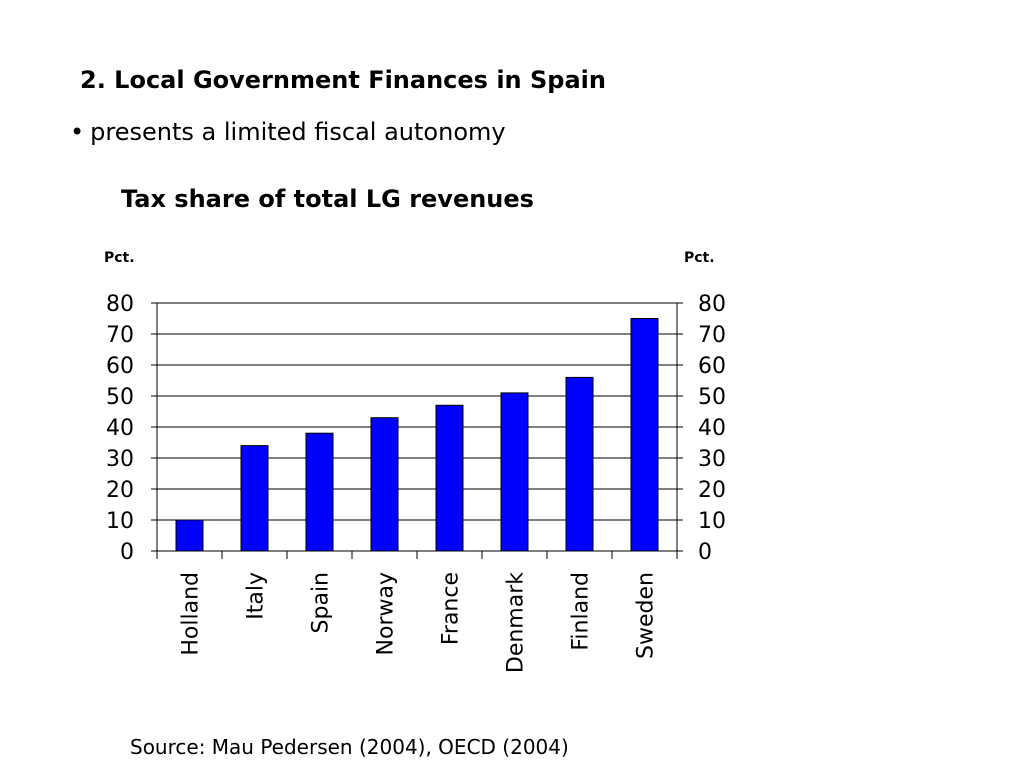 The height and width of the screenshot is (768, 1024). What do you see at coordinates (327, 199) in the screenshot?
I see `chart-title: Tax share of total LG revenues` at bounding box center [327, 199].